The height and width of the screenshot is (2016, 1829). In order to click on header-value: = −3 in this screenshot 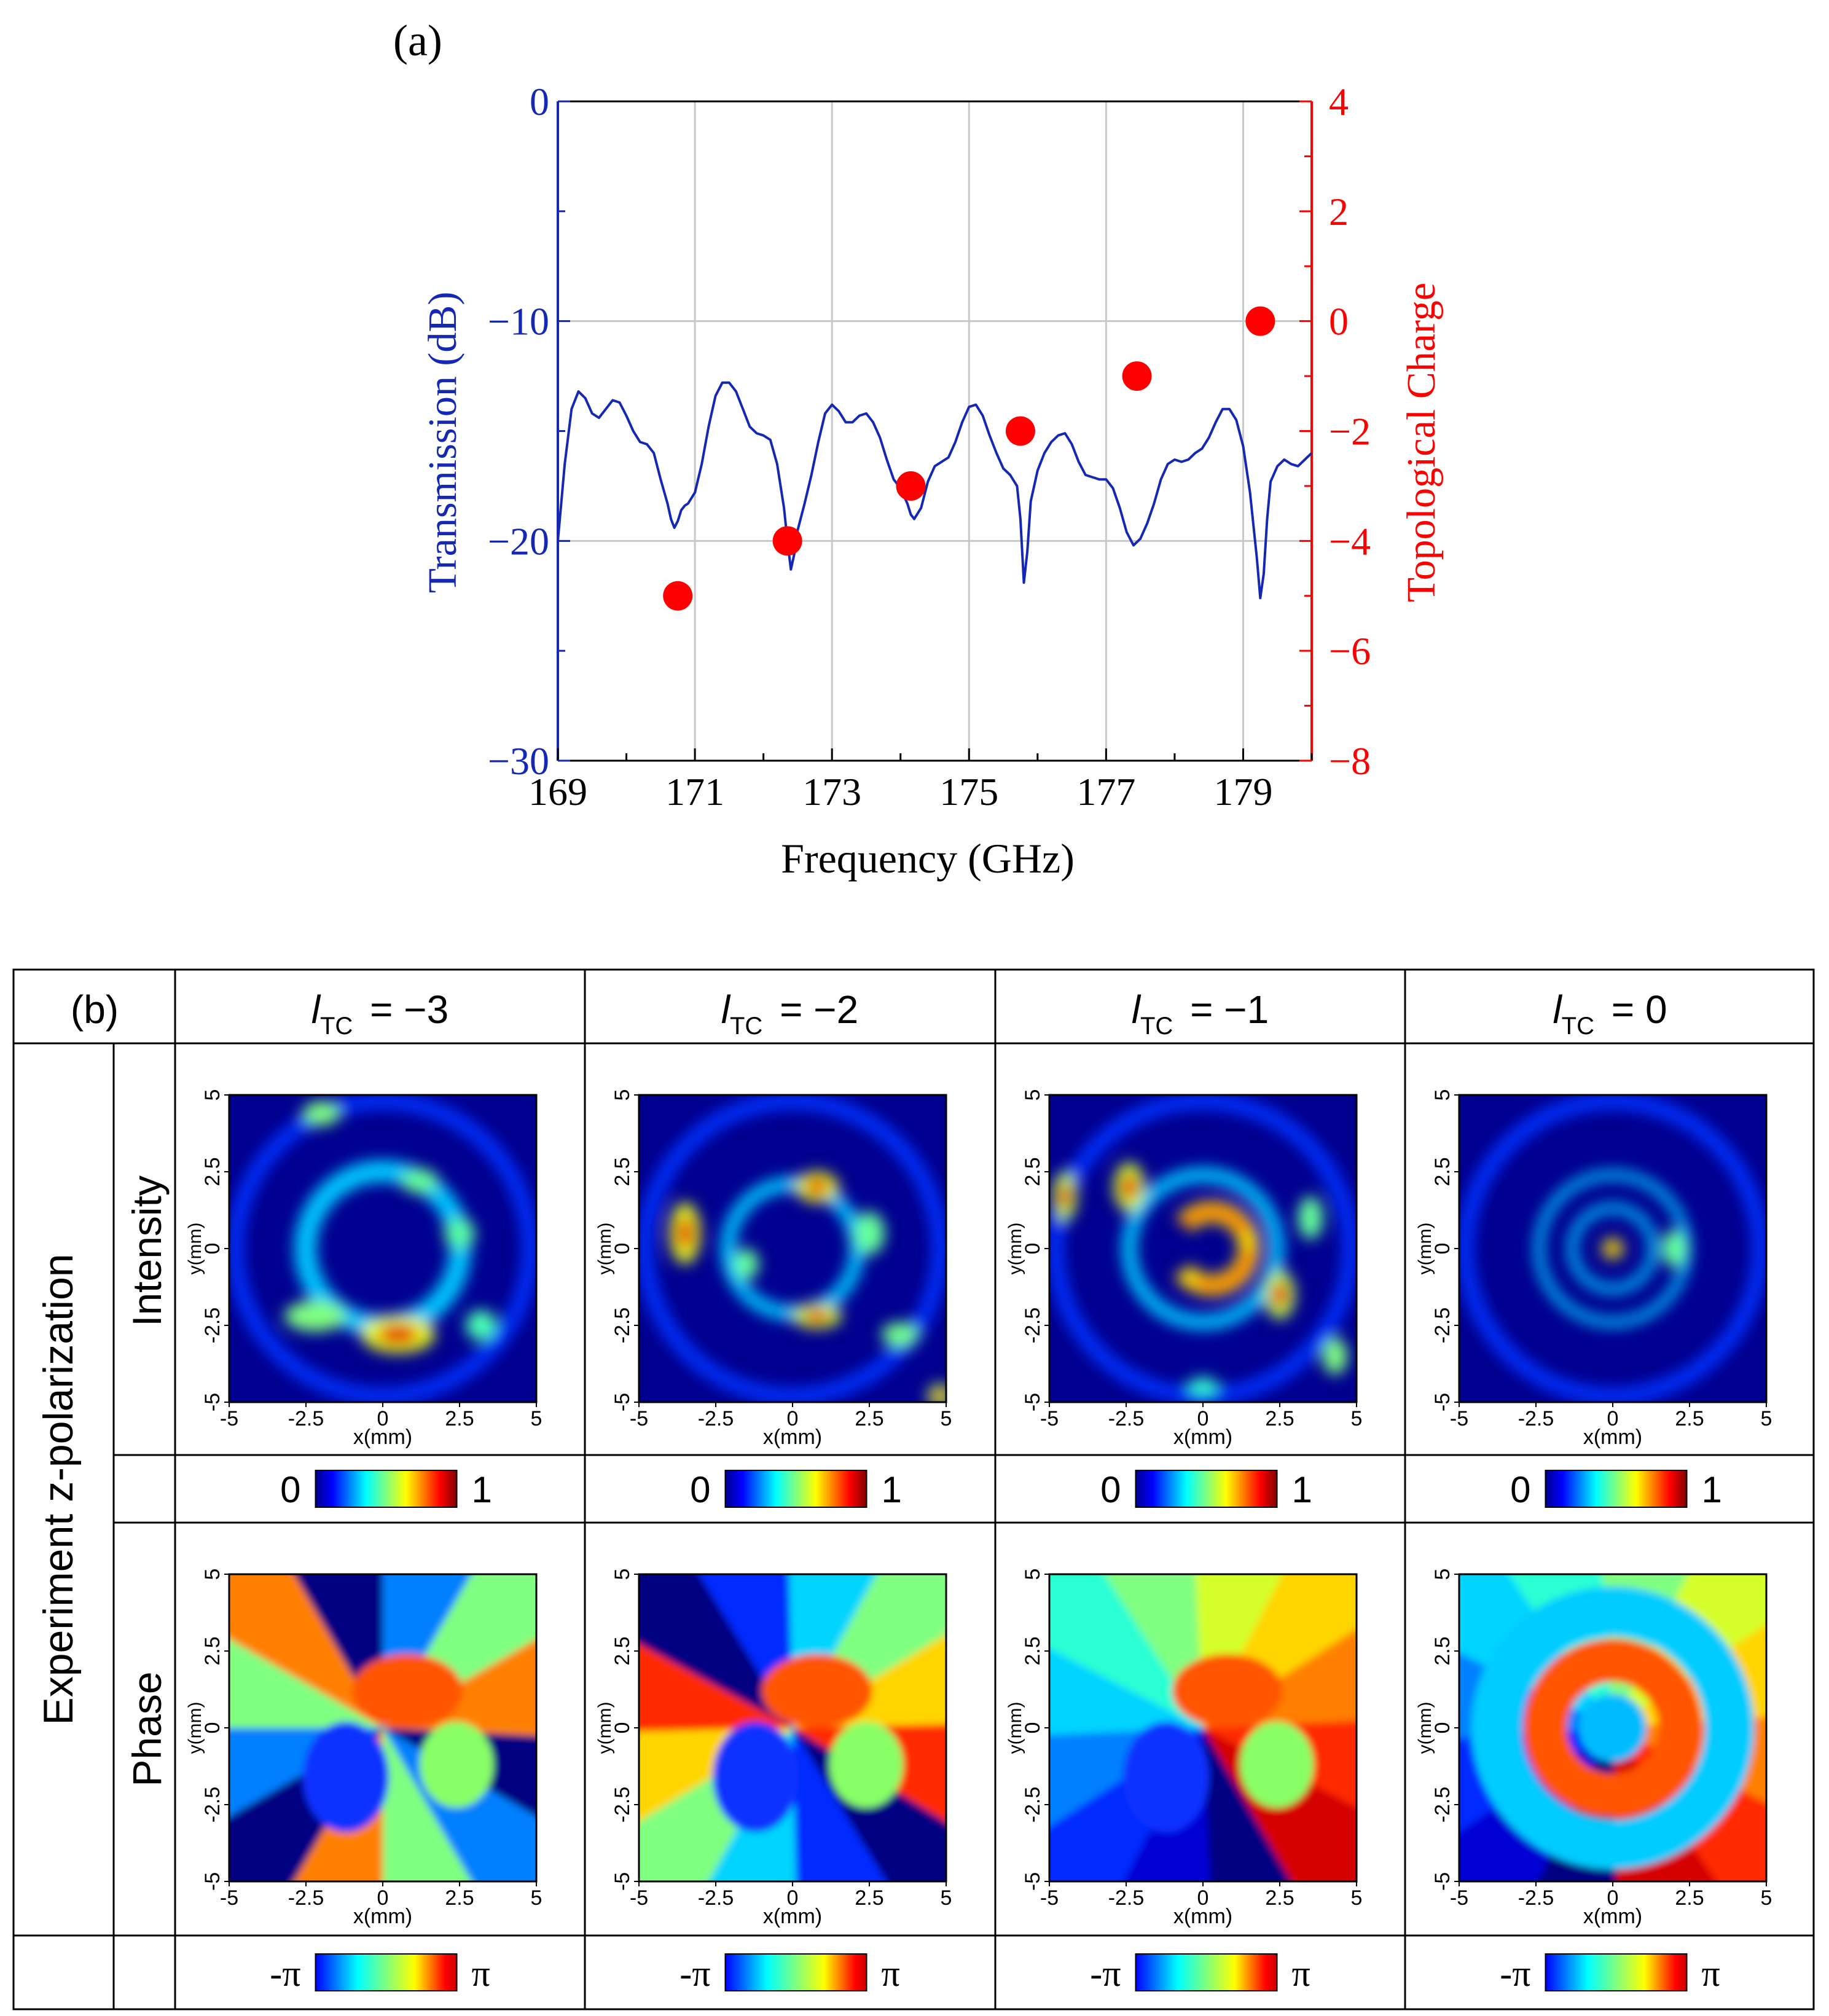, I will do `click(403, 1009)`.